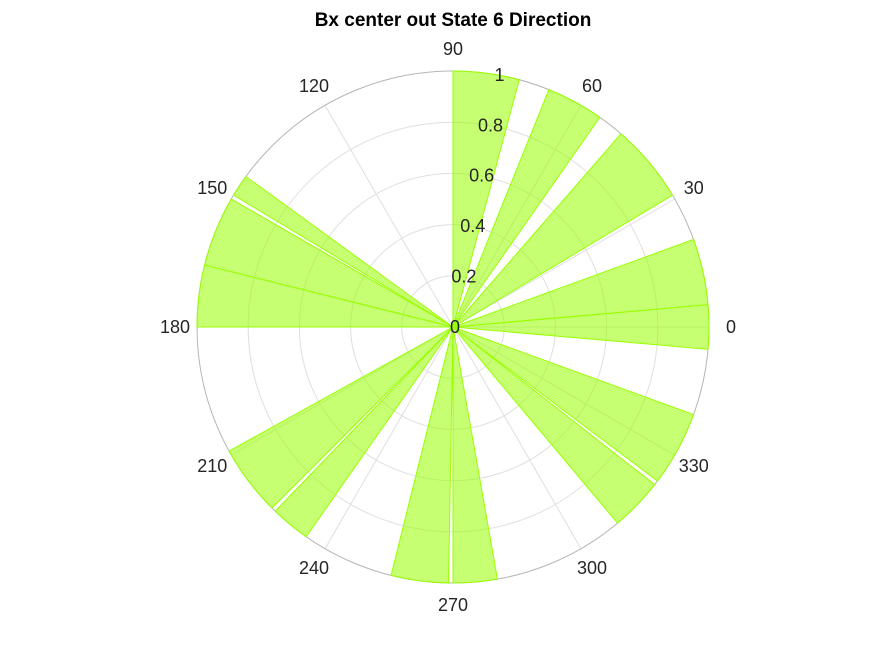 This screenshot has height=656, width=875. What do you see at coordinates (212, 188) in the screenshot?
I see `theta-tick-label: 150` at bounding box center [212, 188].